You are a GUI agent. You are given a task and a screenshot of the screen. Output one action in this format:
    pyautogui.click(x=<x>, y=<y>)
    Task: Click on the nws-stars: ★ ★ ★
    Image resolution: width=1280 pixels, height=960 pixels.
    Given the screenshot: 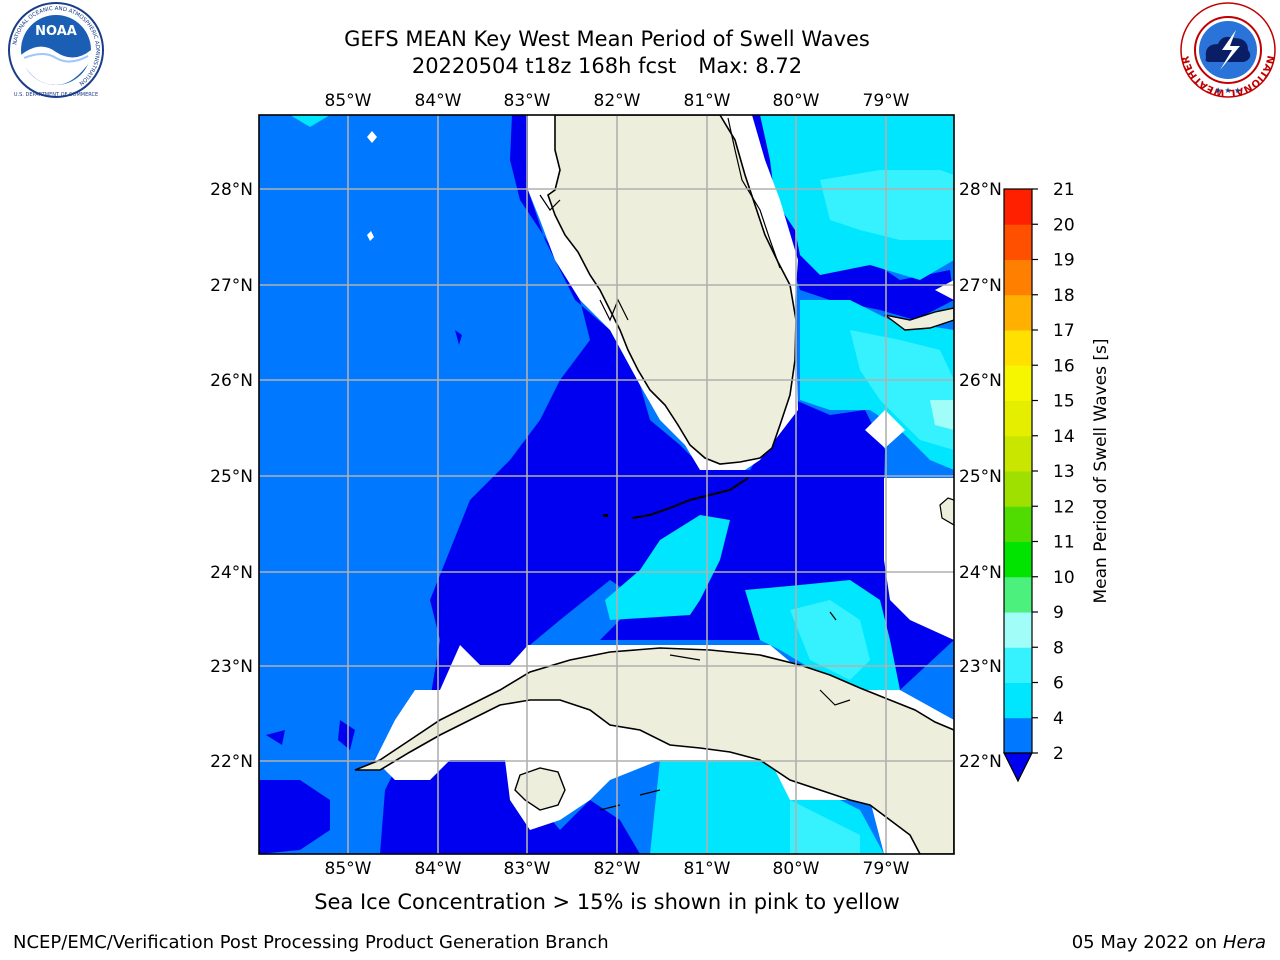 What is the action you would take?
    pyautogui.click(x=1228, y=90)
    